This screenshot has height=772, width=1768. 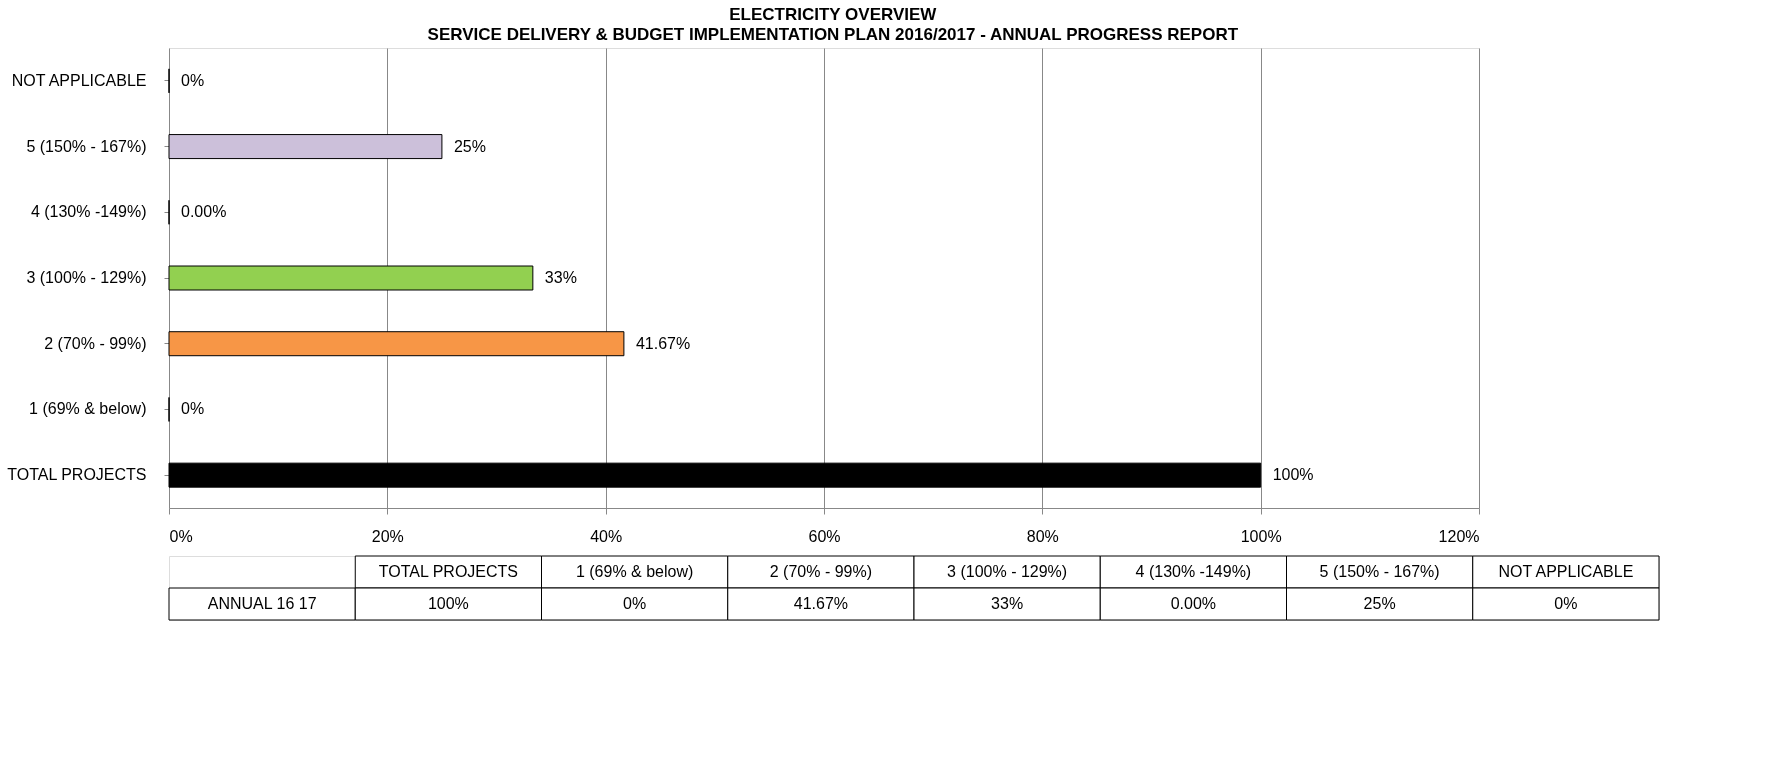 What do you see at coordinates (824, 536) in the screenshot?
I see `x-tick-label: 60%` at bounding box center [824, 536].